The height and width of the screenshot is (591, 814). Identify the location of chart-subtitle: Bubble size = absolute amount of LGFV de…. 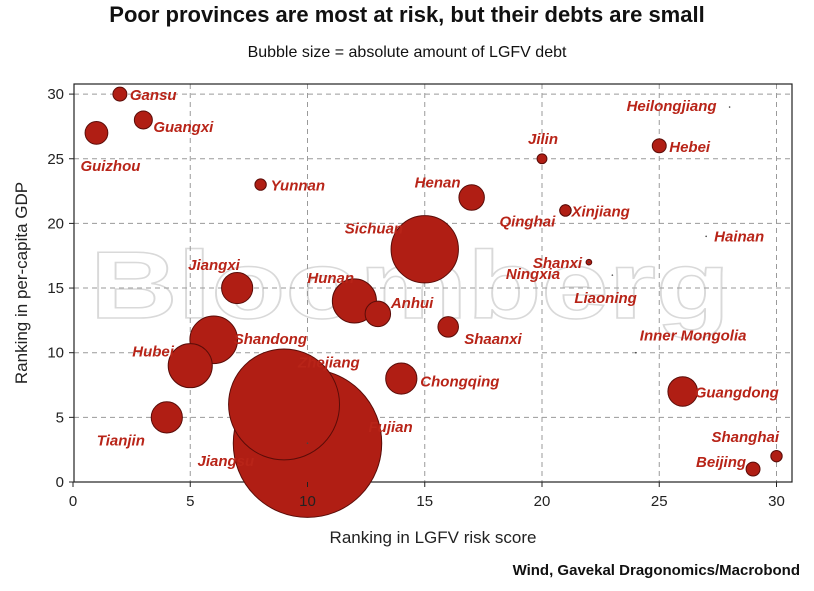
(407, 52).